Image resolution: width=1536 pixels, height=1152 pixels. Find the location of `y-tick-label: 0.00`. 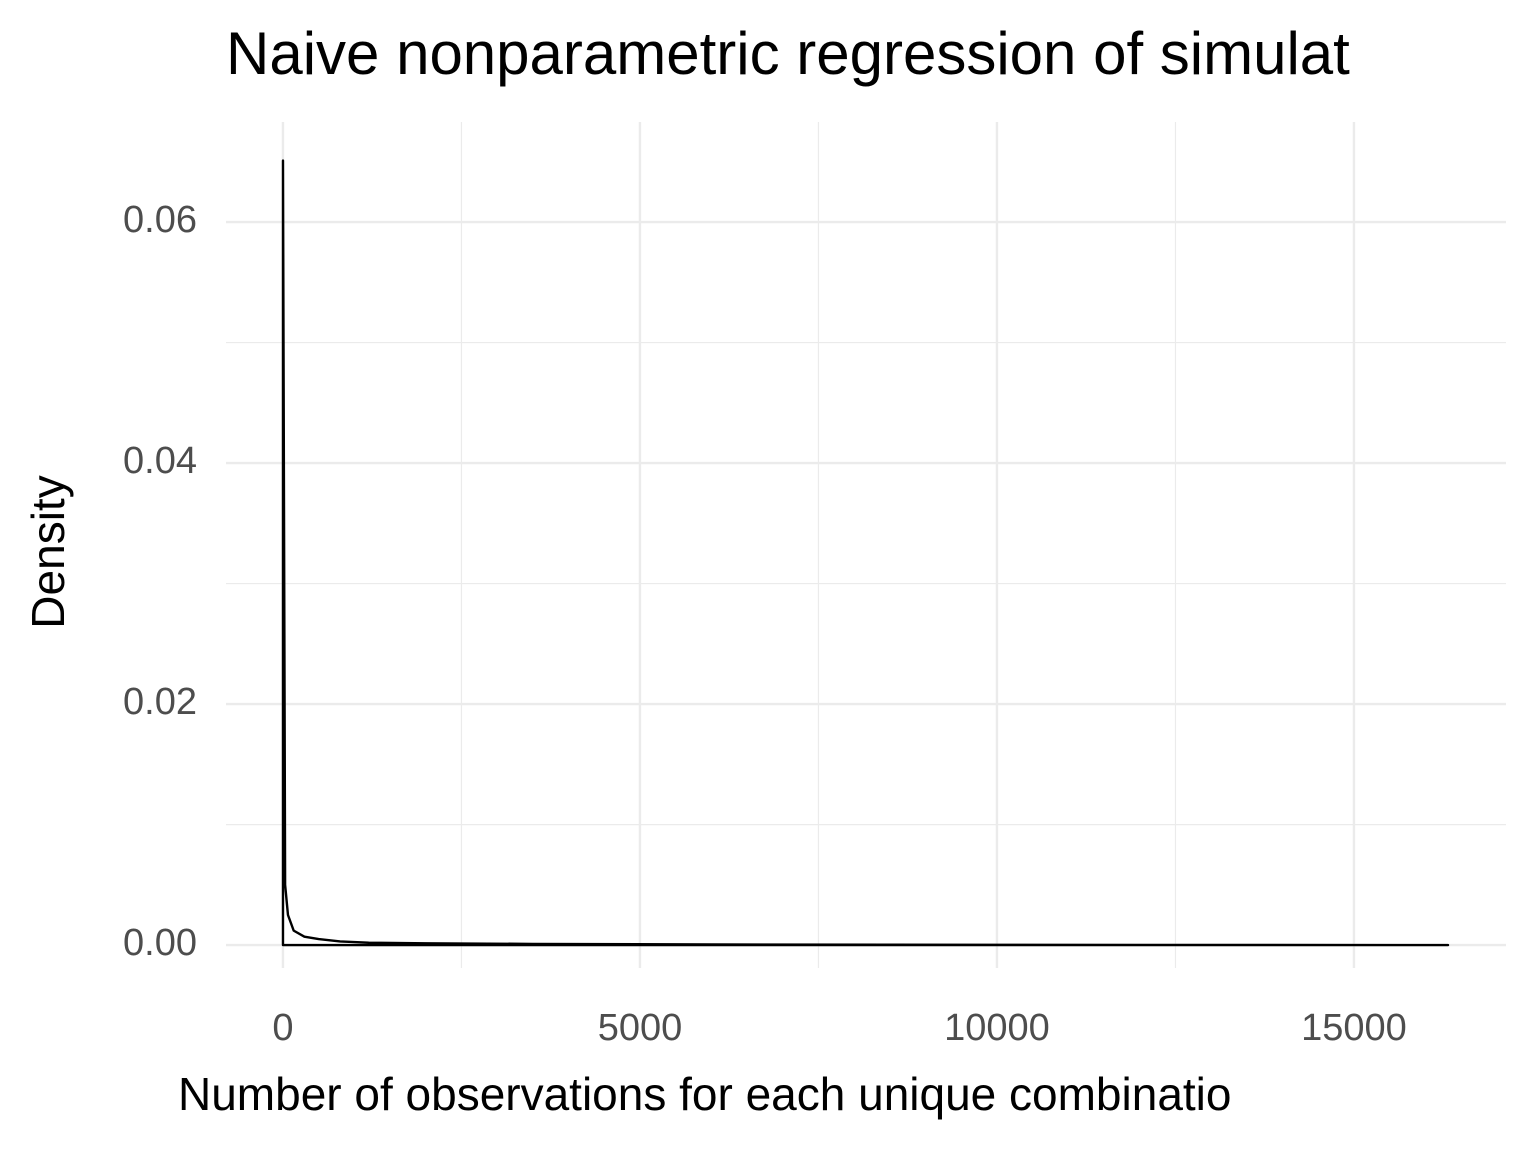

y-tick-label: 0.00 is located at coordinates (160, 943).